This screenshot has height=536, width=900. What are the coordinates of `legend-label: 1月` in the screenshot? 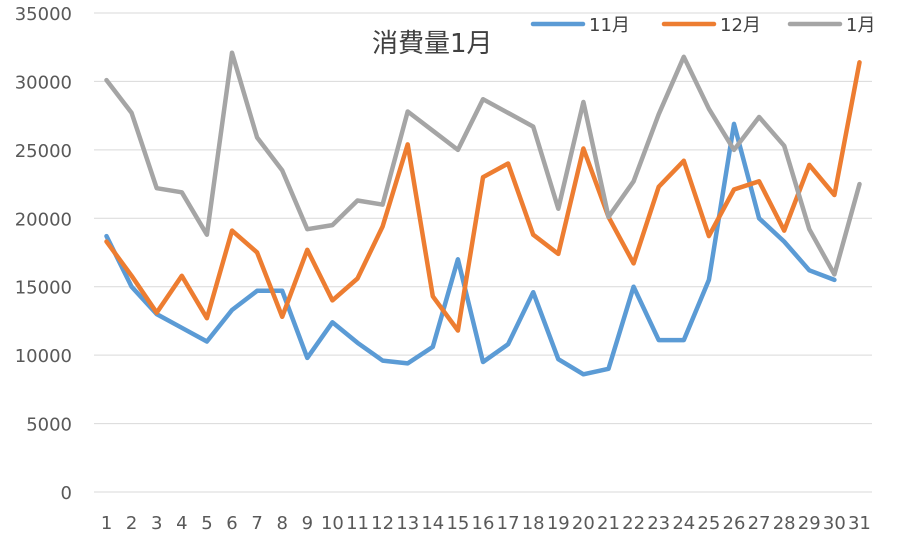 It's located at (860, 25).